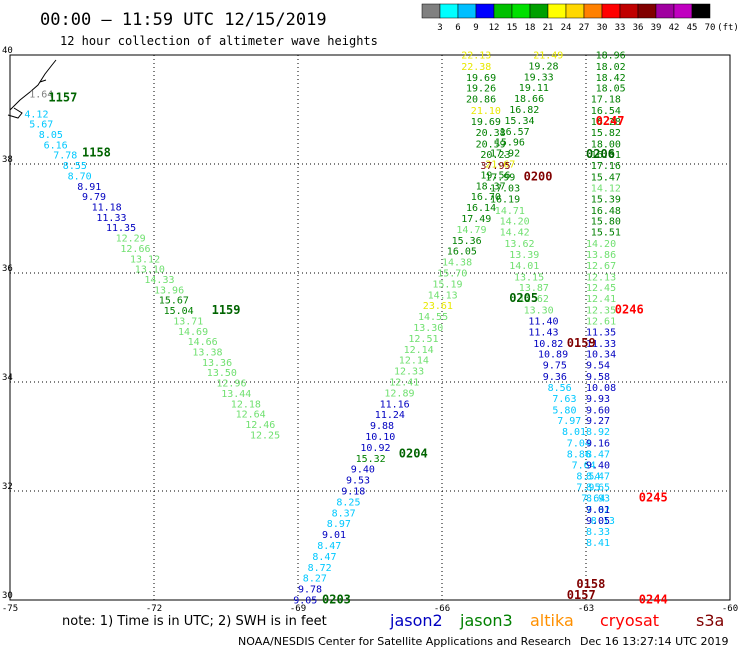  What do you see at coordinates (519, 244) in the screenshot?
I see `wave-height-value: 13.62` at bounding box center [519, 244].